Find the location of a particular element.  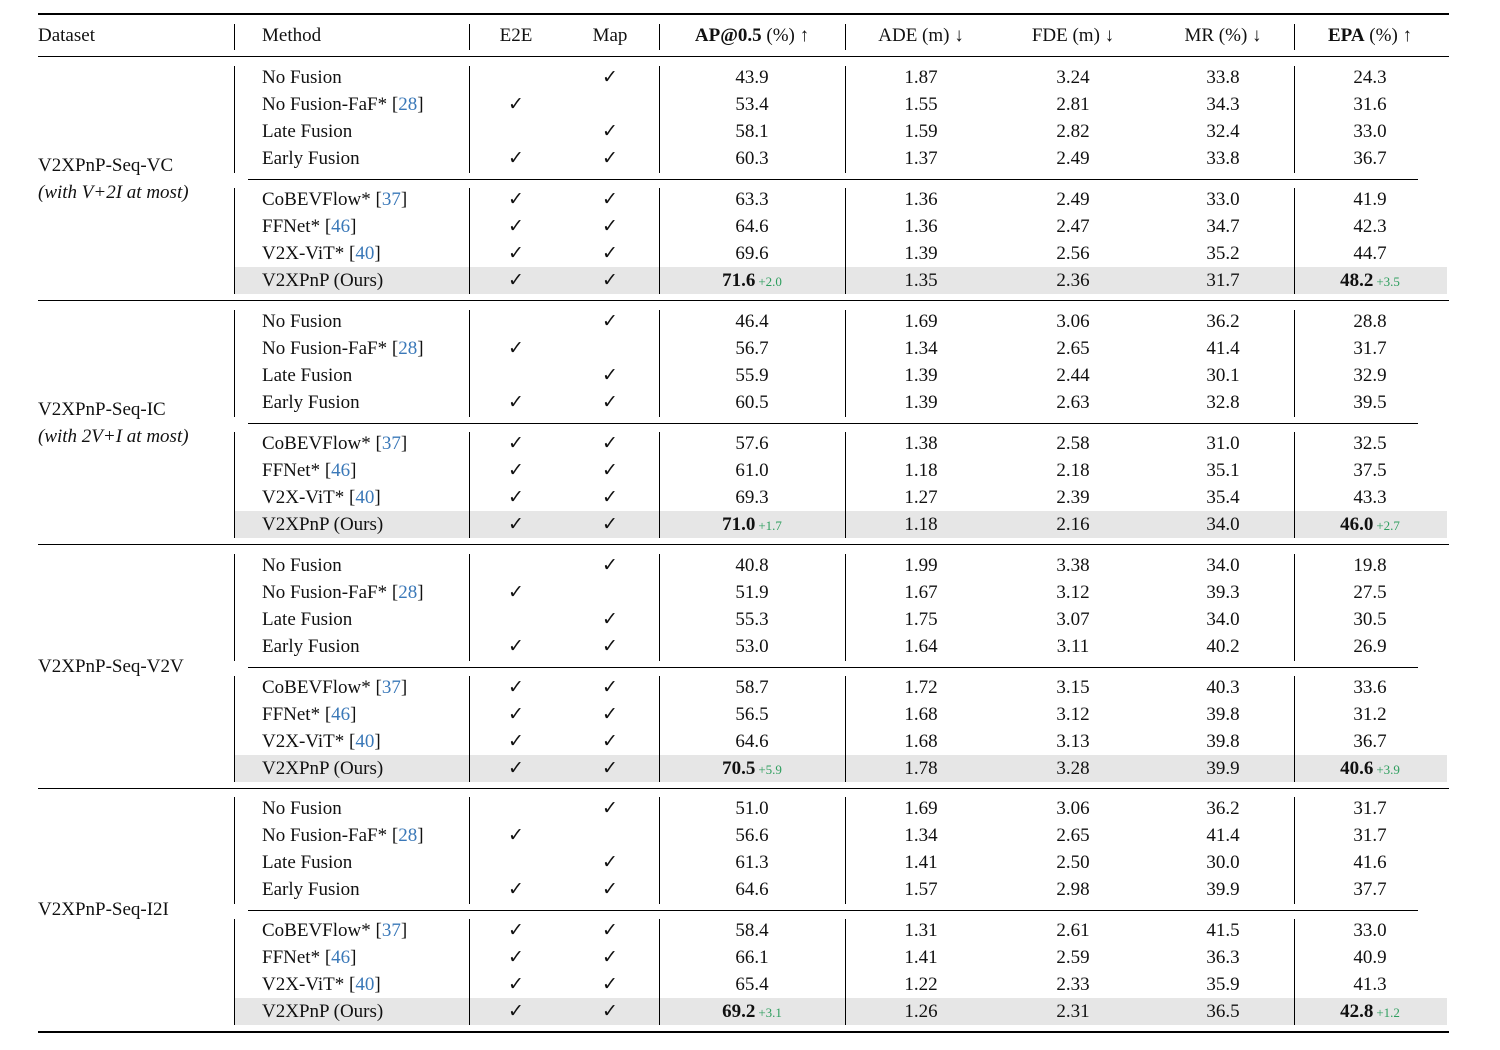

metric-number: 56.6 is located at coordinates (752, 835).